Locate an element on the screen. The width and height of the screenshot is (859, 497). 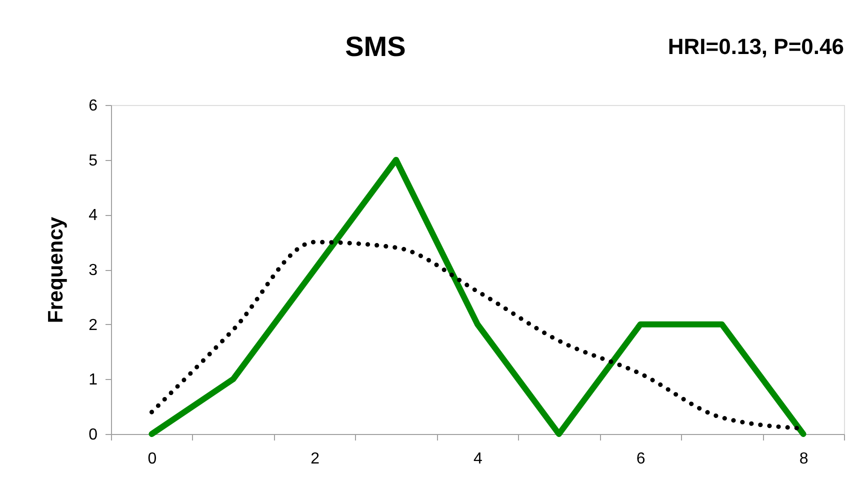
y-tick-label: 1 is located at coordinates (93, 380).